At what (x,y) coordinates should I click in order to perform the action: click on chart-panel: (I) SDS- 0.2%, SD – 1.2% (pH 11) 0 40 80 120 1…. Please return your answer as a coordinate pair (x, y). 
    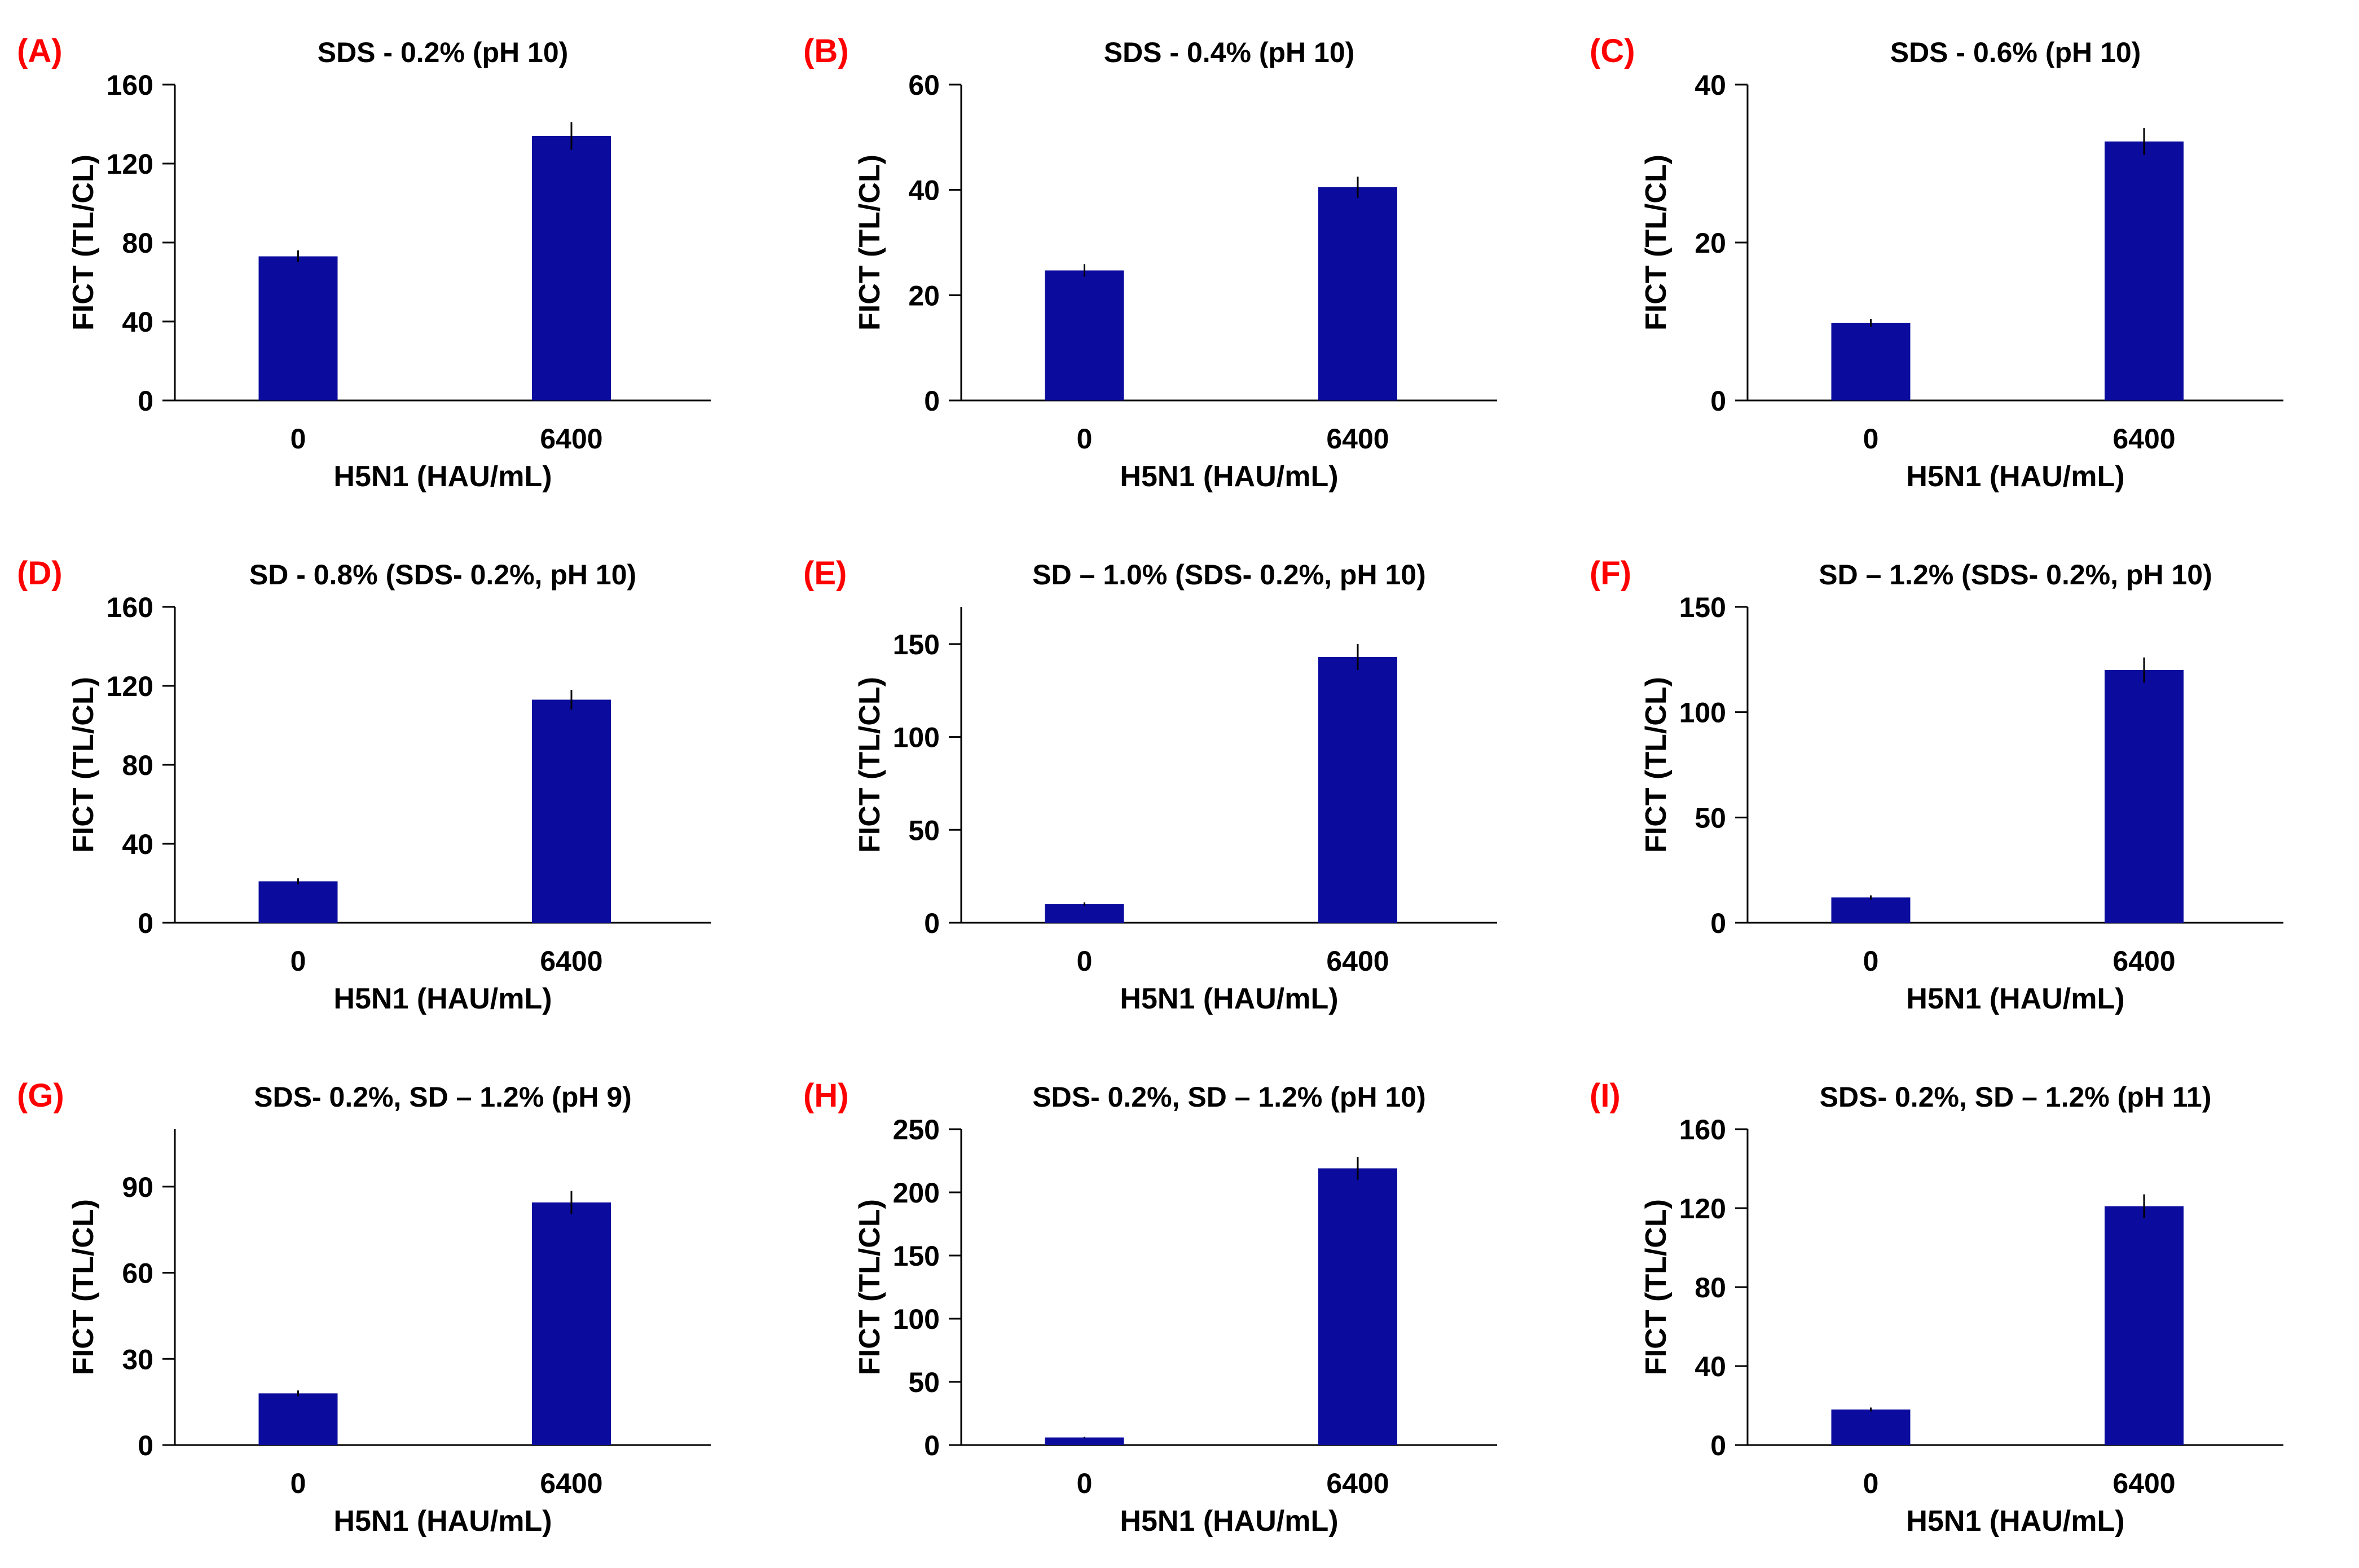
    Looking at the image, I should click on (1966, 1306).